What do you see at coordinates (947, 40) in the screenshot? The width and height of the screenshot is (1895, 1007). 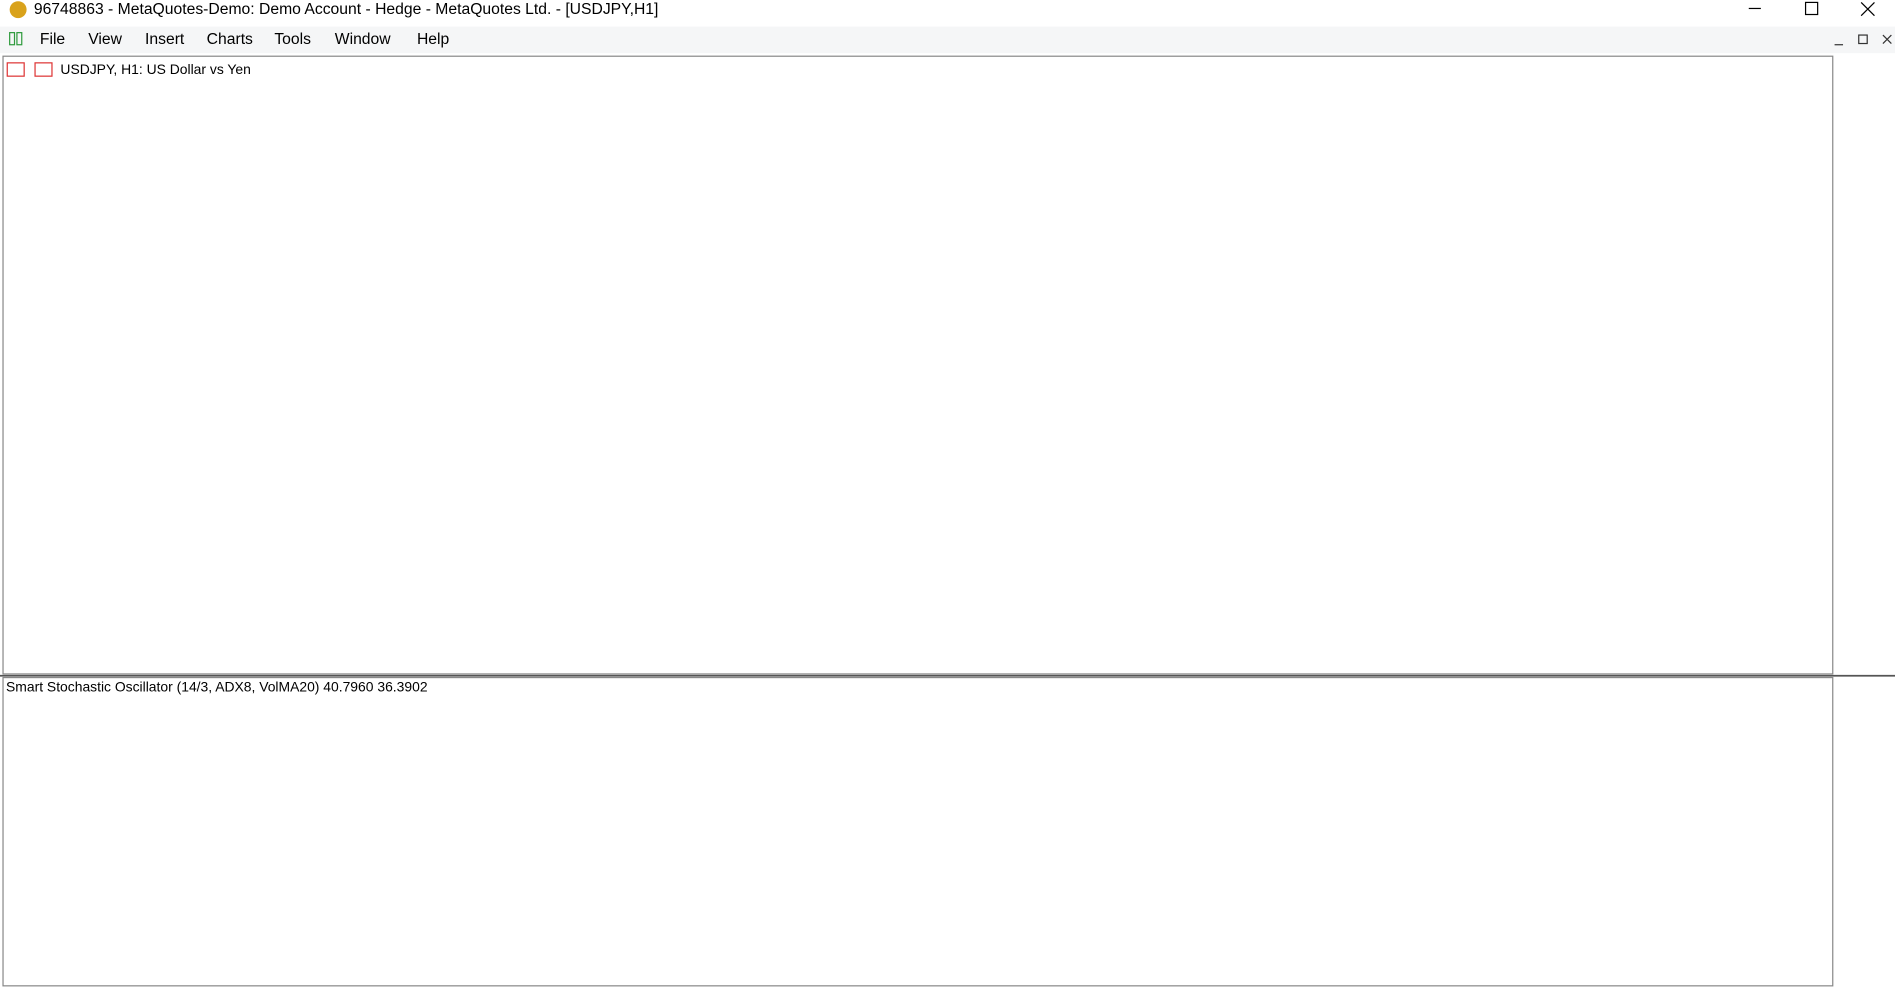 I see `menu-bar` at bounding box center [947, 40].